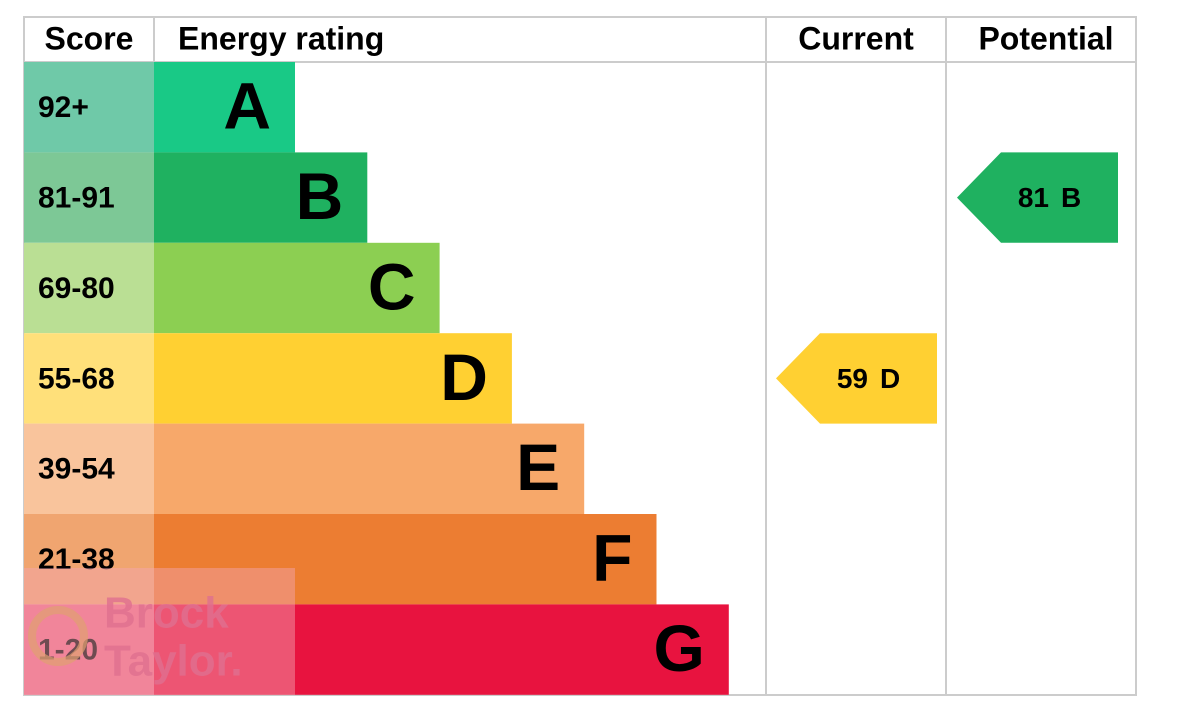 The height and width of the screenshot is (725, 1181). What do you see at coordinates (247, 106) in the screenshot?
I see `band-letter: A` at bounding box center [247, 106].